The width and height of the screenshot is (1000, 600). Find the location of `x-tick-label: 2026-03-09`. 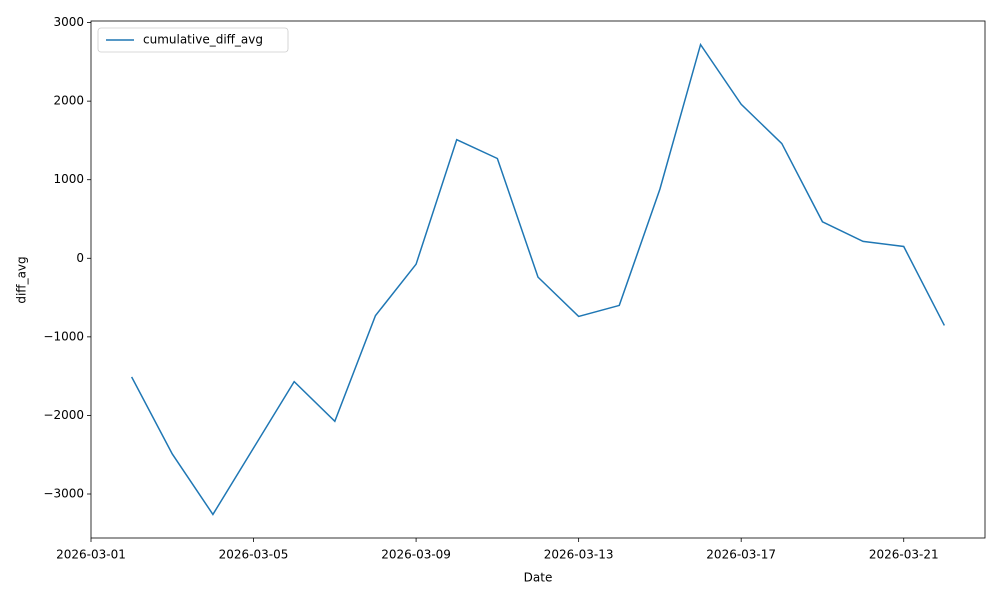

x-tick-label: 2026-03-09 is located at coordinates (416, 555).